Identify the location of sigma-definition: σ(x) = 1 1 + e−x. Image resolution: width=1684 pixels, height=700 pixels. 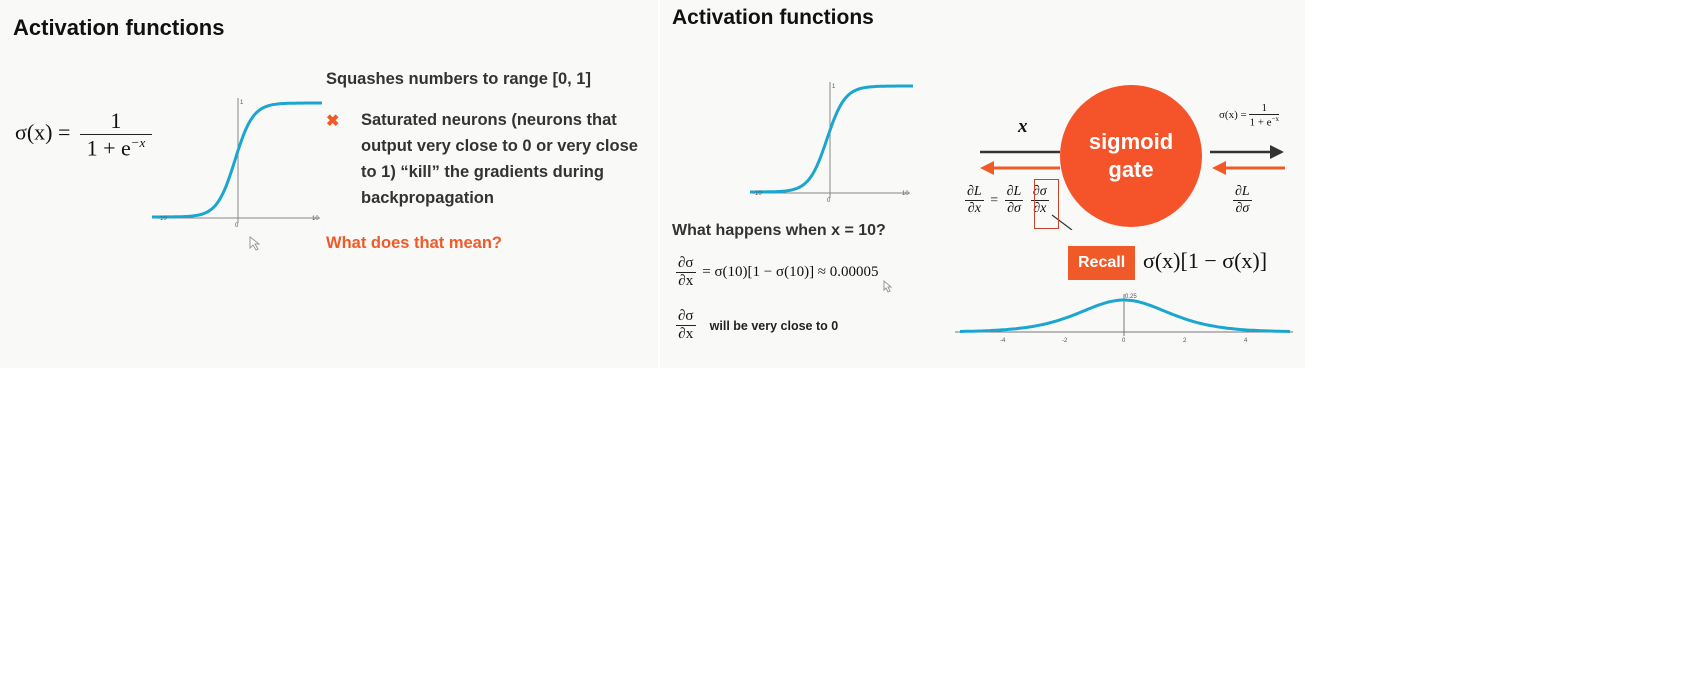
(1249, 115).